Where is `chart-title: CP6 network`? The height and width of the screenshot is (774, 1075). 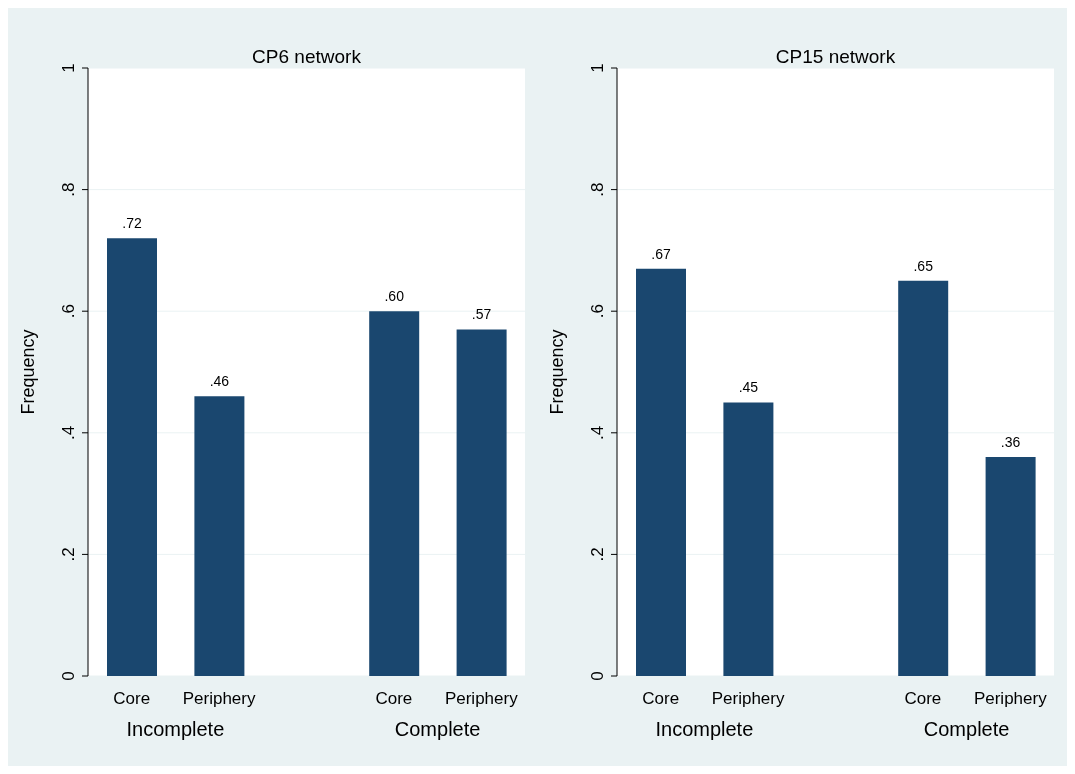 chart-title: CP6 network is located at coordinates (306, 57).